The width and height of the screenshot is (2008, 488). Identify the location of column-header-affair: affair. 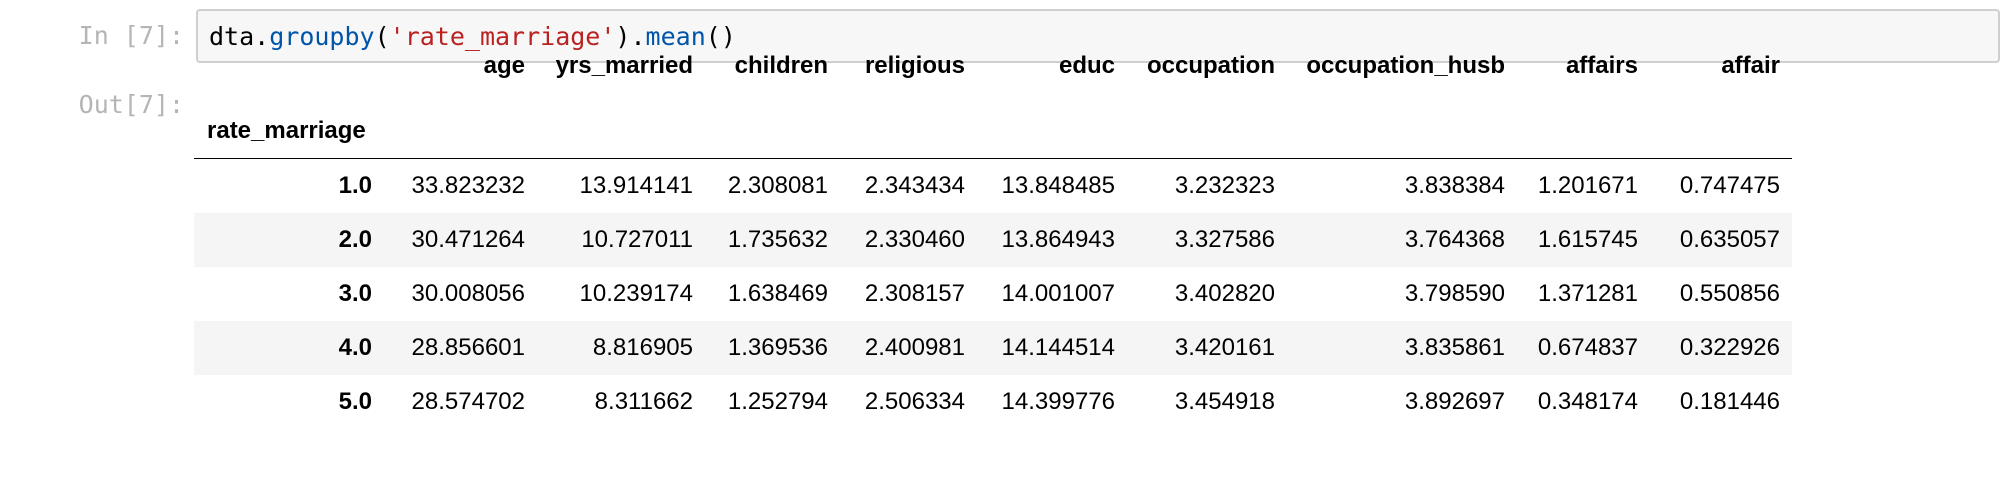
(1750, 65).